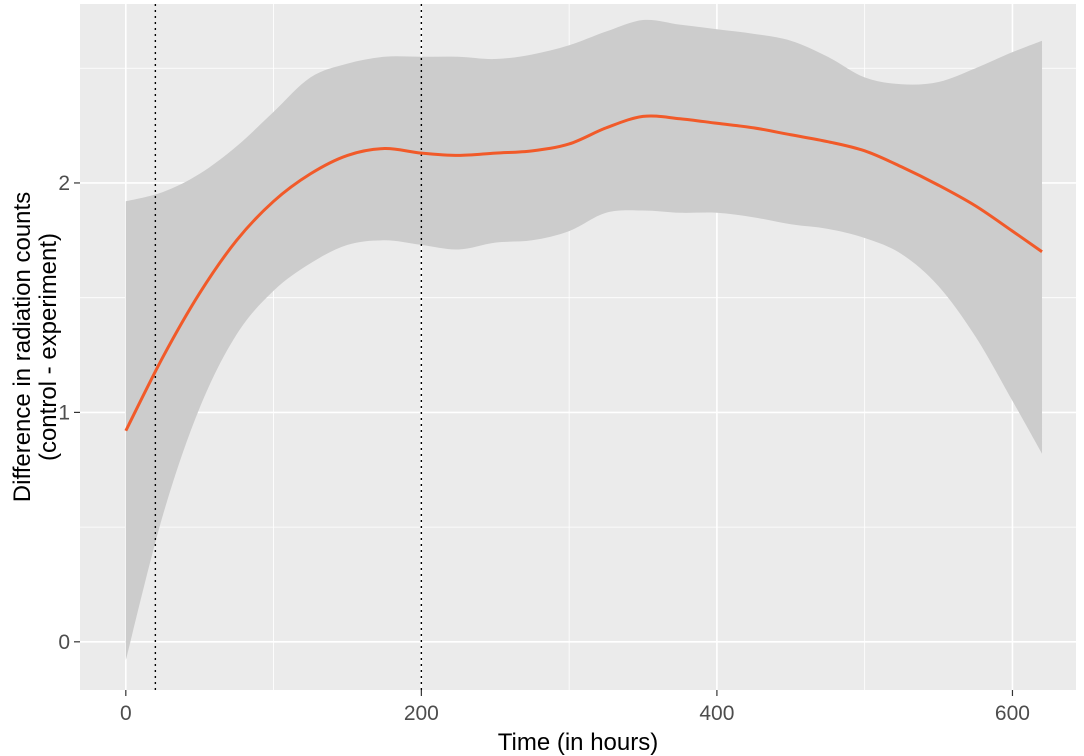 The width and height of the screenshot is (1084, 756). Describe the element at coordinates (64, 642) in the screenshot. I see `y-tick-label: 0` at that location.